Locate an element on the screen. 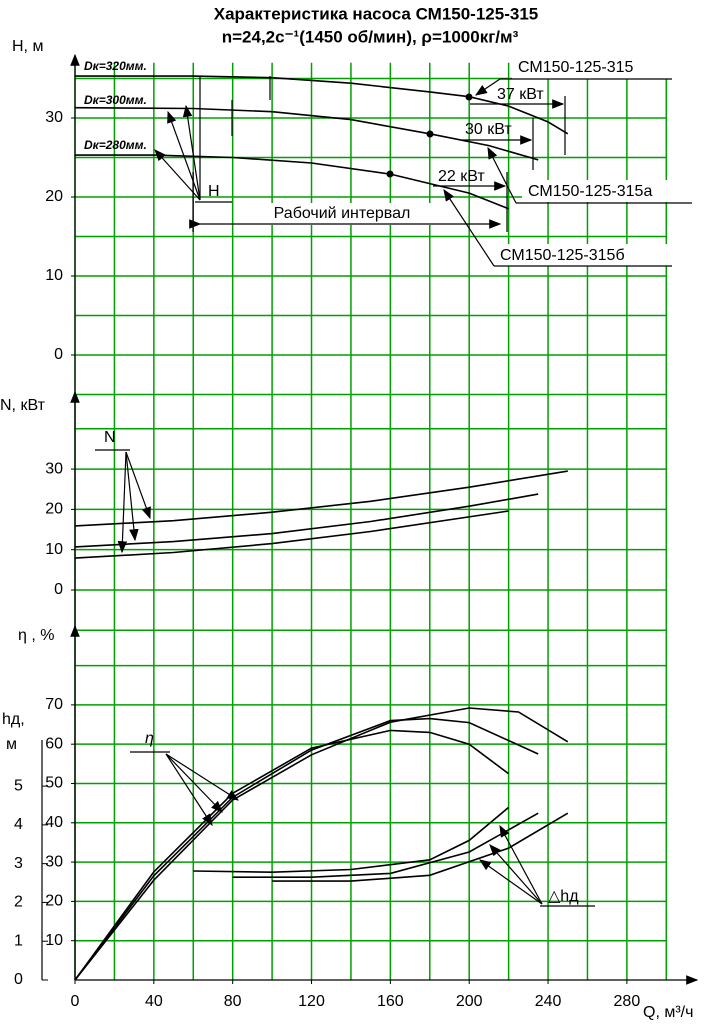  x-axis-label: Q, м³/ч is located at coordinates (668, 1012).